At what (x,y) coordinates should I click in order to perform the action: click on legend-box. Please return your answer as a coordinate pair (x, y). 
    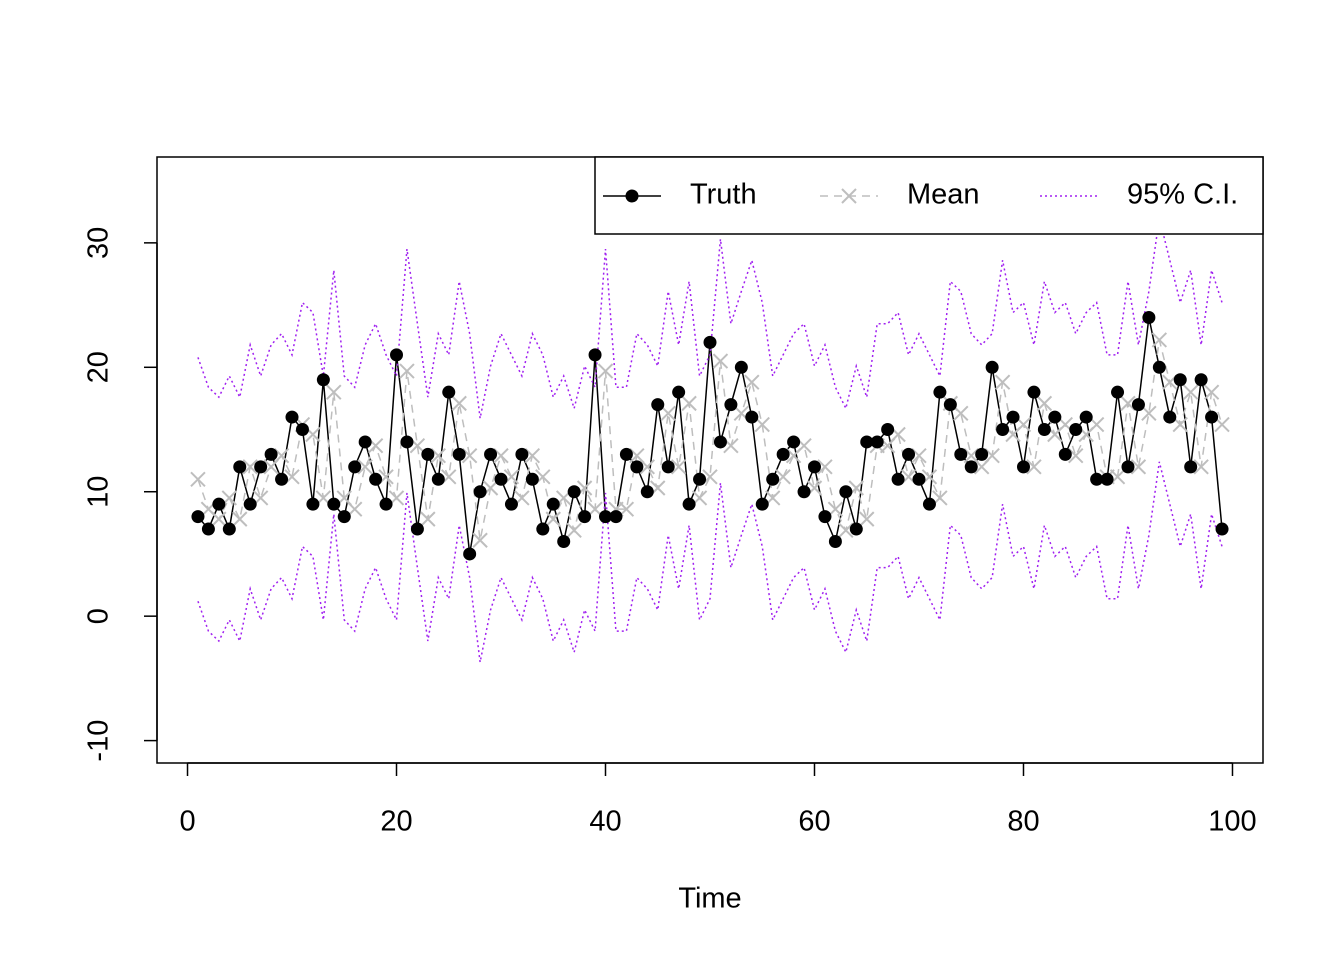
    Looking at the image, I should click on (929, 195).